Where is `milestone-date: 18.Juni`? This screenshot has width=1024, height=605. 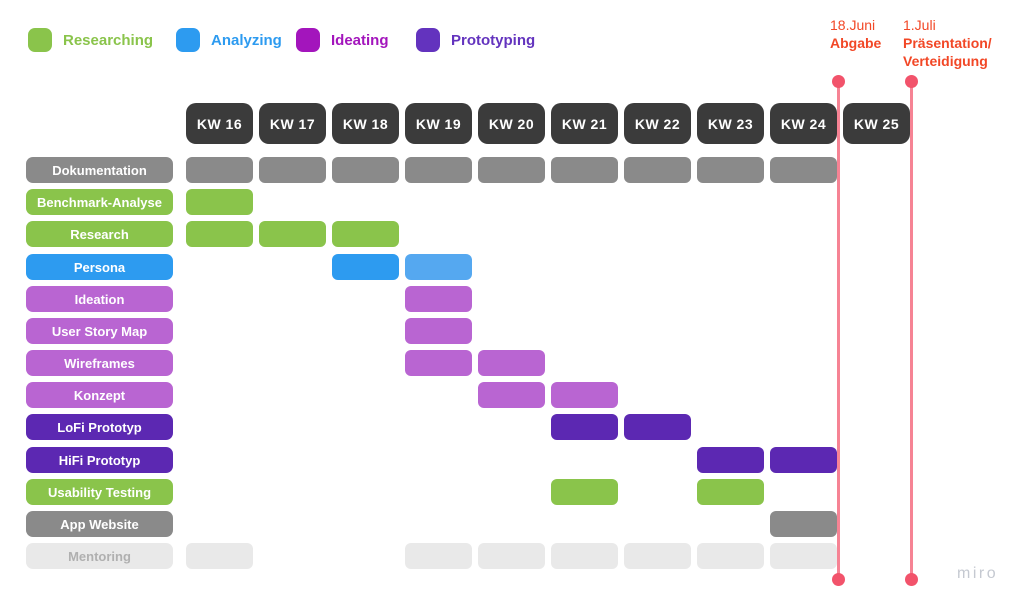
milestone-date: 18.Juni is located at coordinates (853, 25).